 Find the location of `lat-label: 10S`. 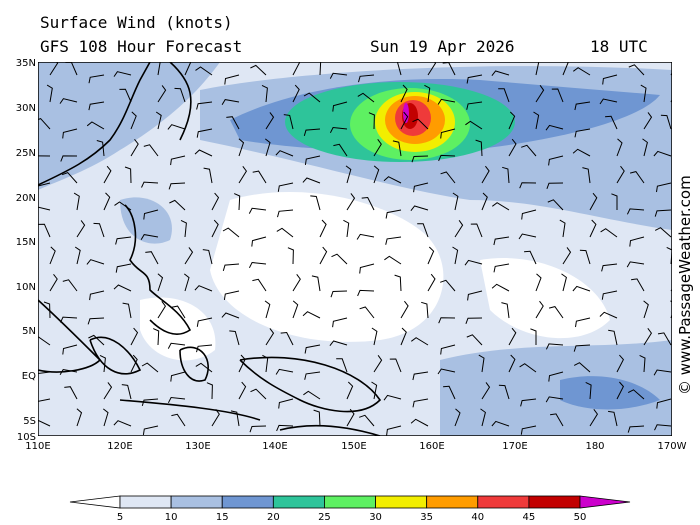

lat-label: 10S is located at coordinates (26, 437).